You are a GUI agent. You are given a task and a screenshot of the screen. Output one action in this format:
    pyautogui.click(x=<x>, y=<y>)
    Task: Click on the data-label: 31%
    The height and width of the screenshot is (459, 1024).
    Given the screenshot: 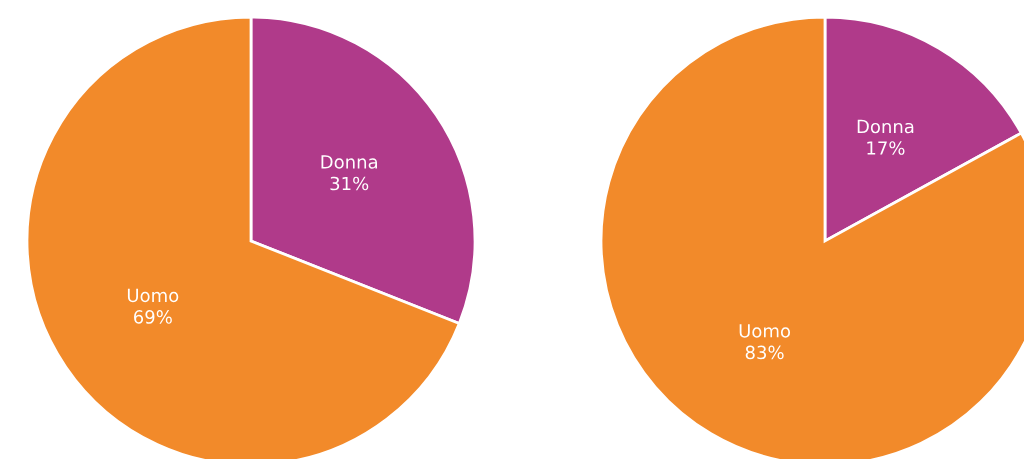 What is the action you would take?
    pyautogui.click(x=349, y=183)
    